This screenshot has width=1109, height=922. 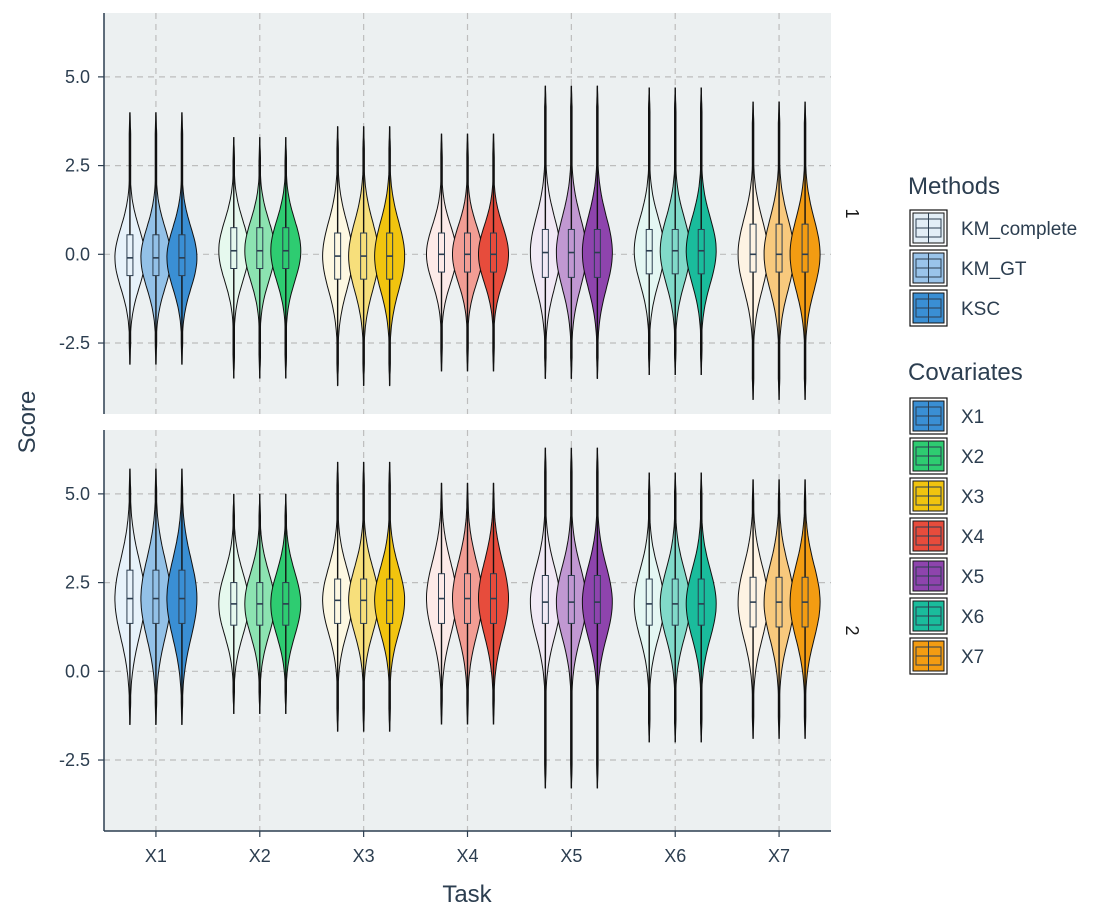 I want to click on x-tick-label: X3, so click(x=364, y=856).